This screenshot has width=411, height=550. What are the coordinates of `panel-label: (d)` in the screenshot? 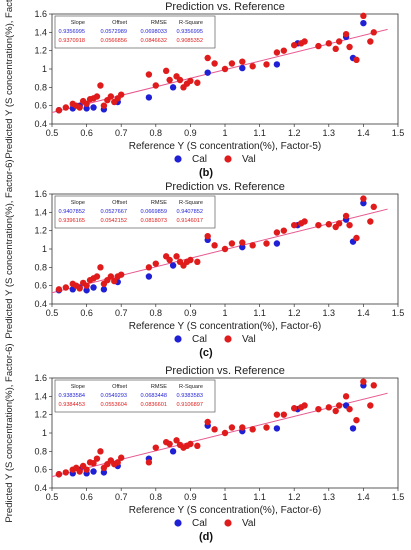 It's located at (206, 537).